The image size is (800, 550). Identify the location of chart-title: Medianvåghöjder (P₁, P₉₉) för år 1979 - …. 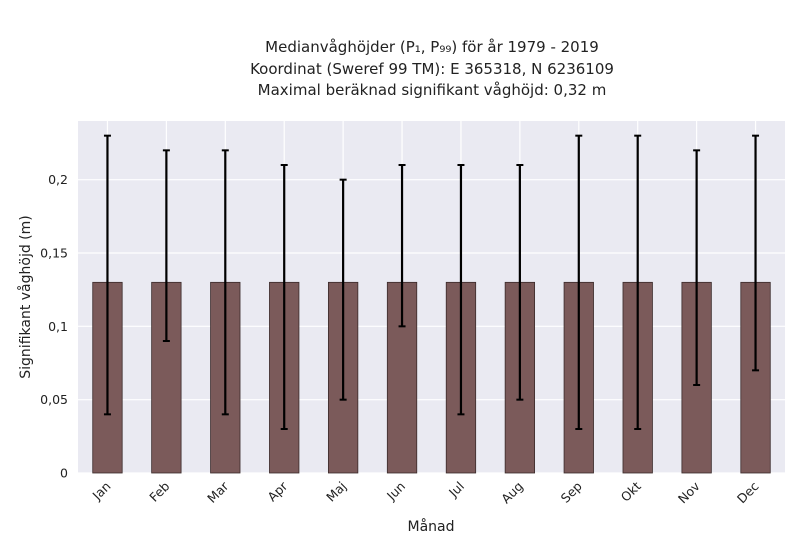
(432, 68).